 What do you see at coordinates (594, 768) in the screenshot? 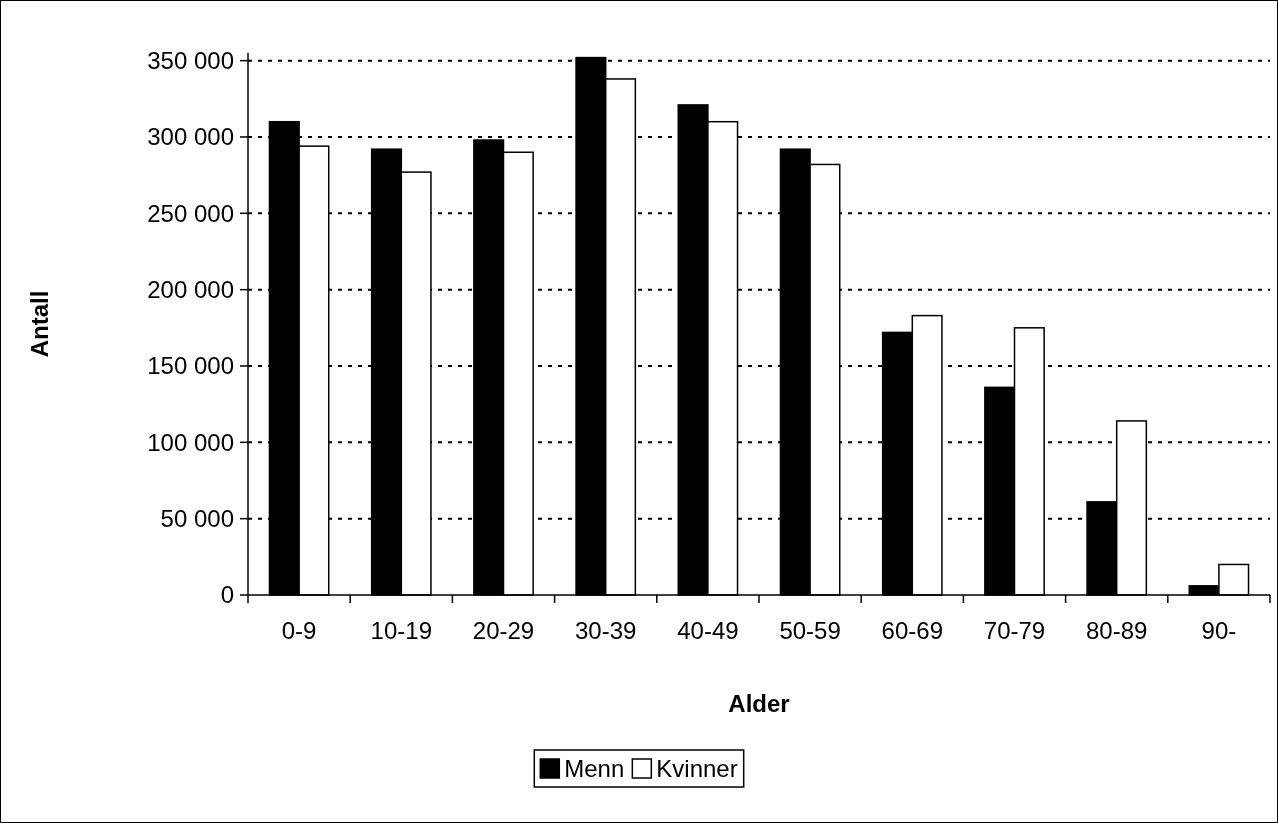
I see `legend-label: Menn` at bounding box center [594, 768].